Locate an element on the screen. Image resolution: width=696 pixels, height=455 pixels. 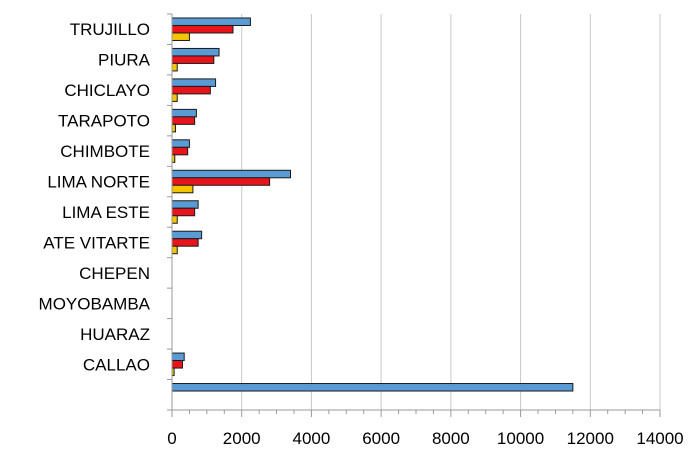
category-label: CALLAO is located at coordinates (116, 364).